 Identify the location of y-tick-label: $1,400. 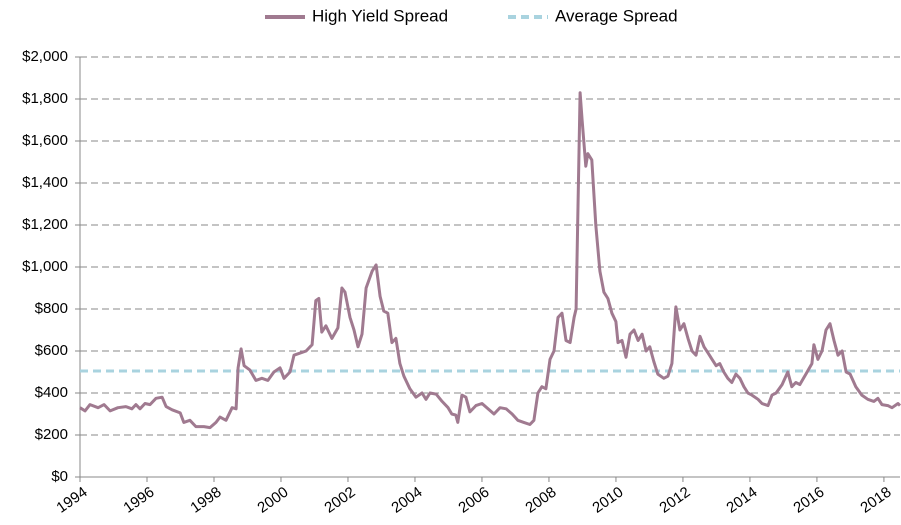
(45, 182).